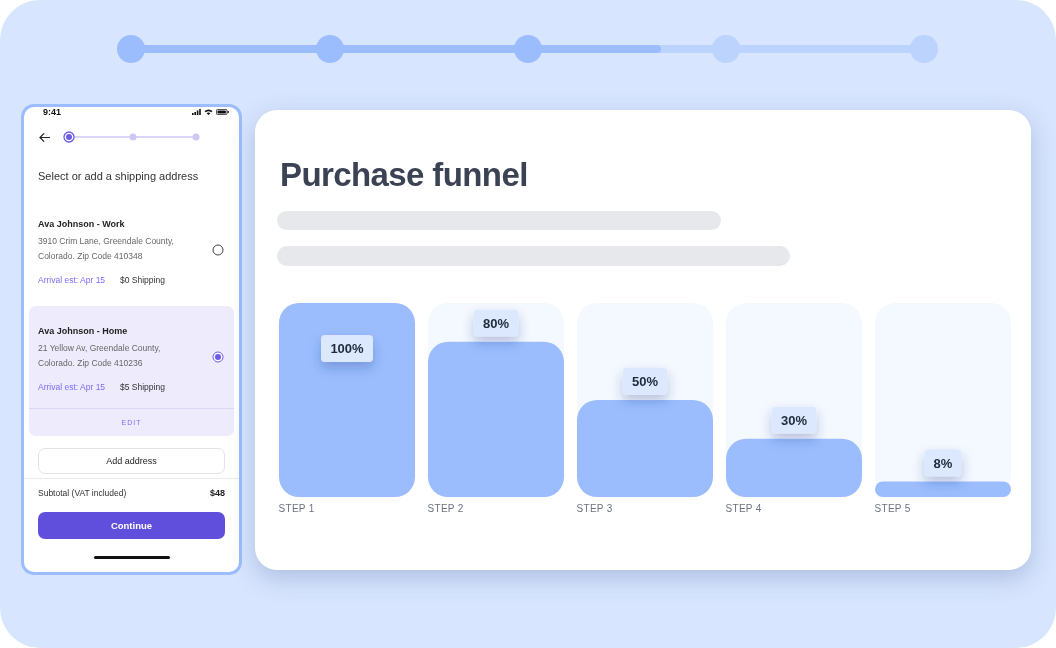 The height and width of the screenshot is (648, 1056). What do you see at coordinates (347, 349) in the screenshot?
I see `data-label: 100%` at bounding box center [347, 349].